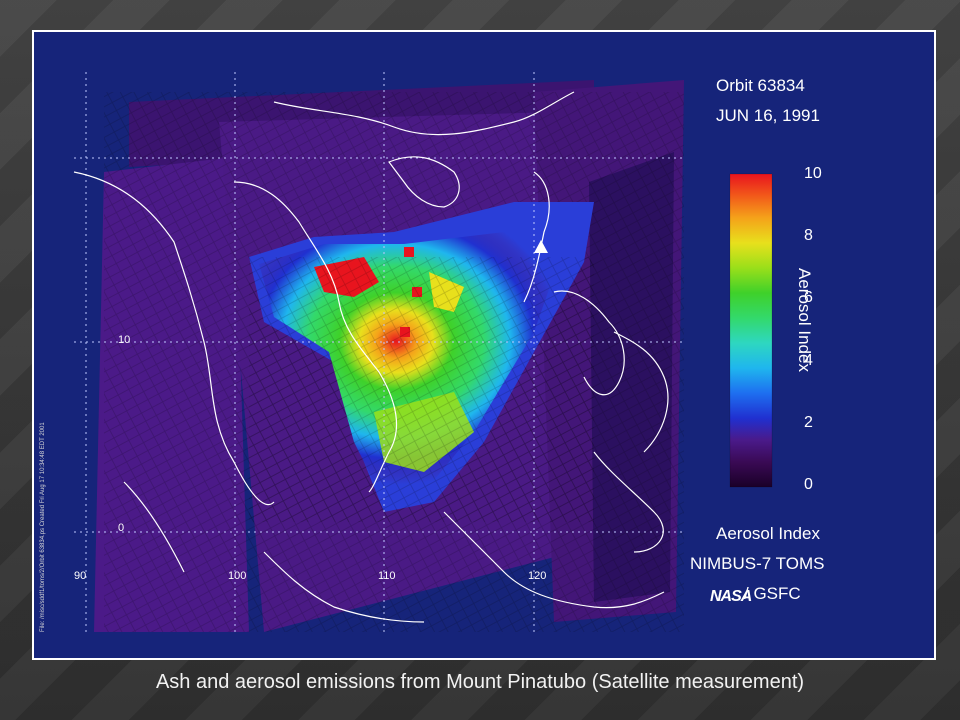 Image resolution: width=960 pixels, height=720 pixels. I want to click on orbit-label: Orbit 63834, so click(760, 85).